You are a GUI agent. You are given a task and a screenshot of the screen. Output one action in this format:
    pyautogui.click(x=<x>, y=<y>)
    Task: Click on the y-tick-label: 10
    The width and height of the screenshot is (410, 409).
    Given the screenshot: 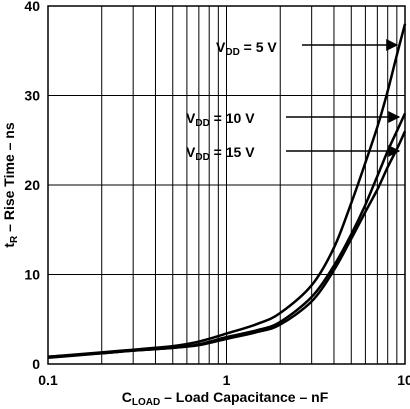 What is the action you would take?
    pyautogui.click(x=32, y=275)
    